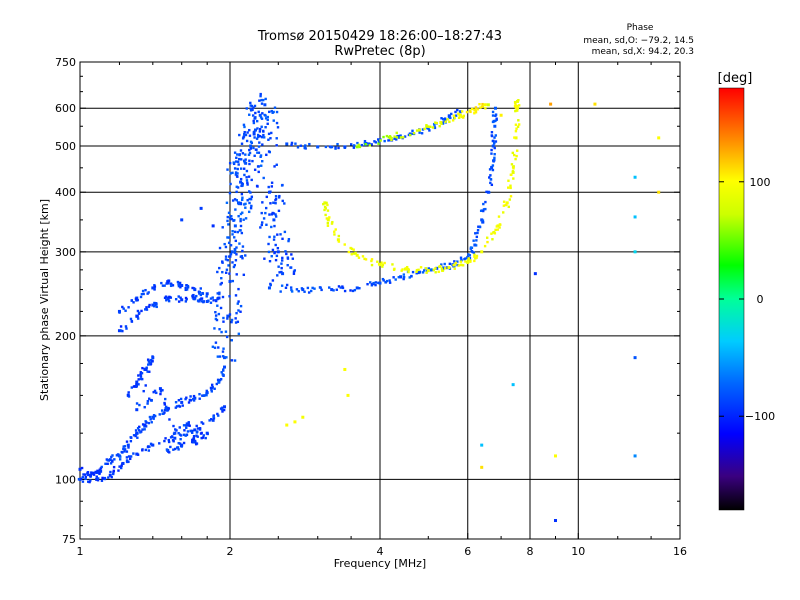  Describe the element at coordinates (530, 551) in the screenshot. I see `x-tick-label: 8` at that location.